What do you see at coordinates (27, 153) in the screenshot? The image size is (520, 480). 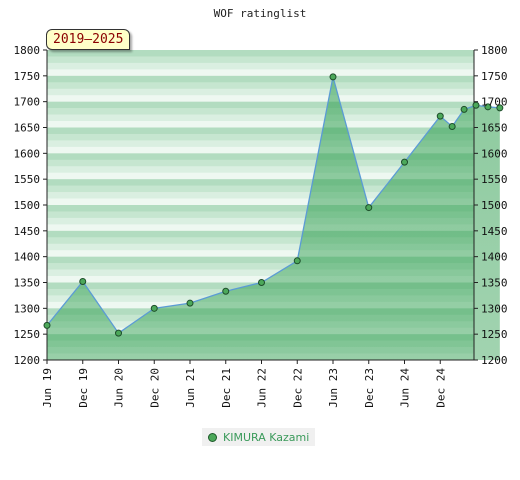 I see `y-tick-label-left: 1600` at bounding box center [27, 153].